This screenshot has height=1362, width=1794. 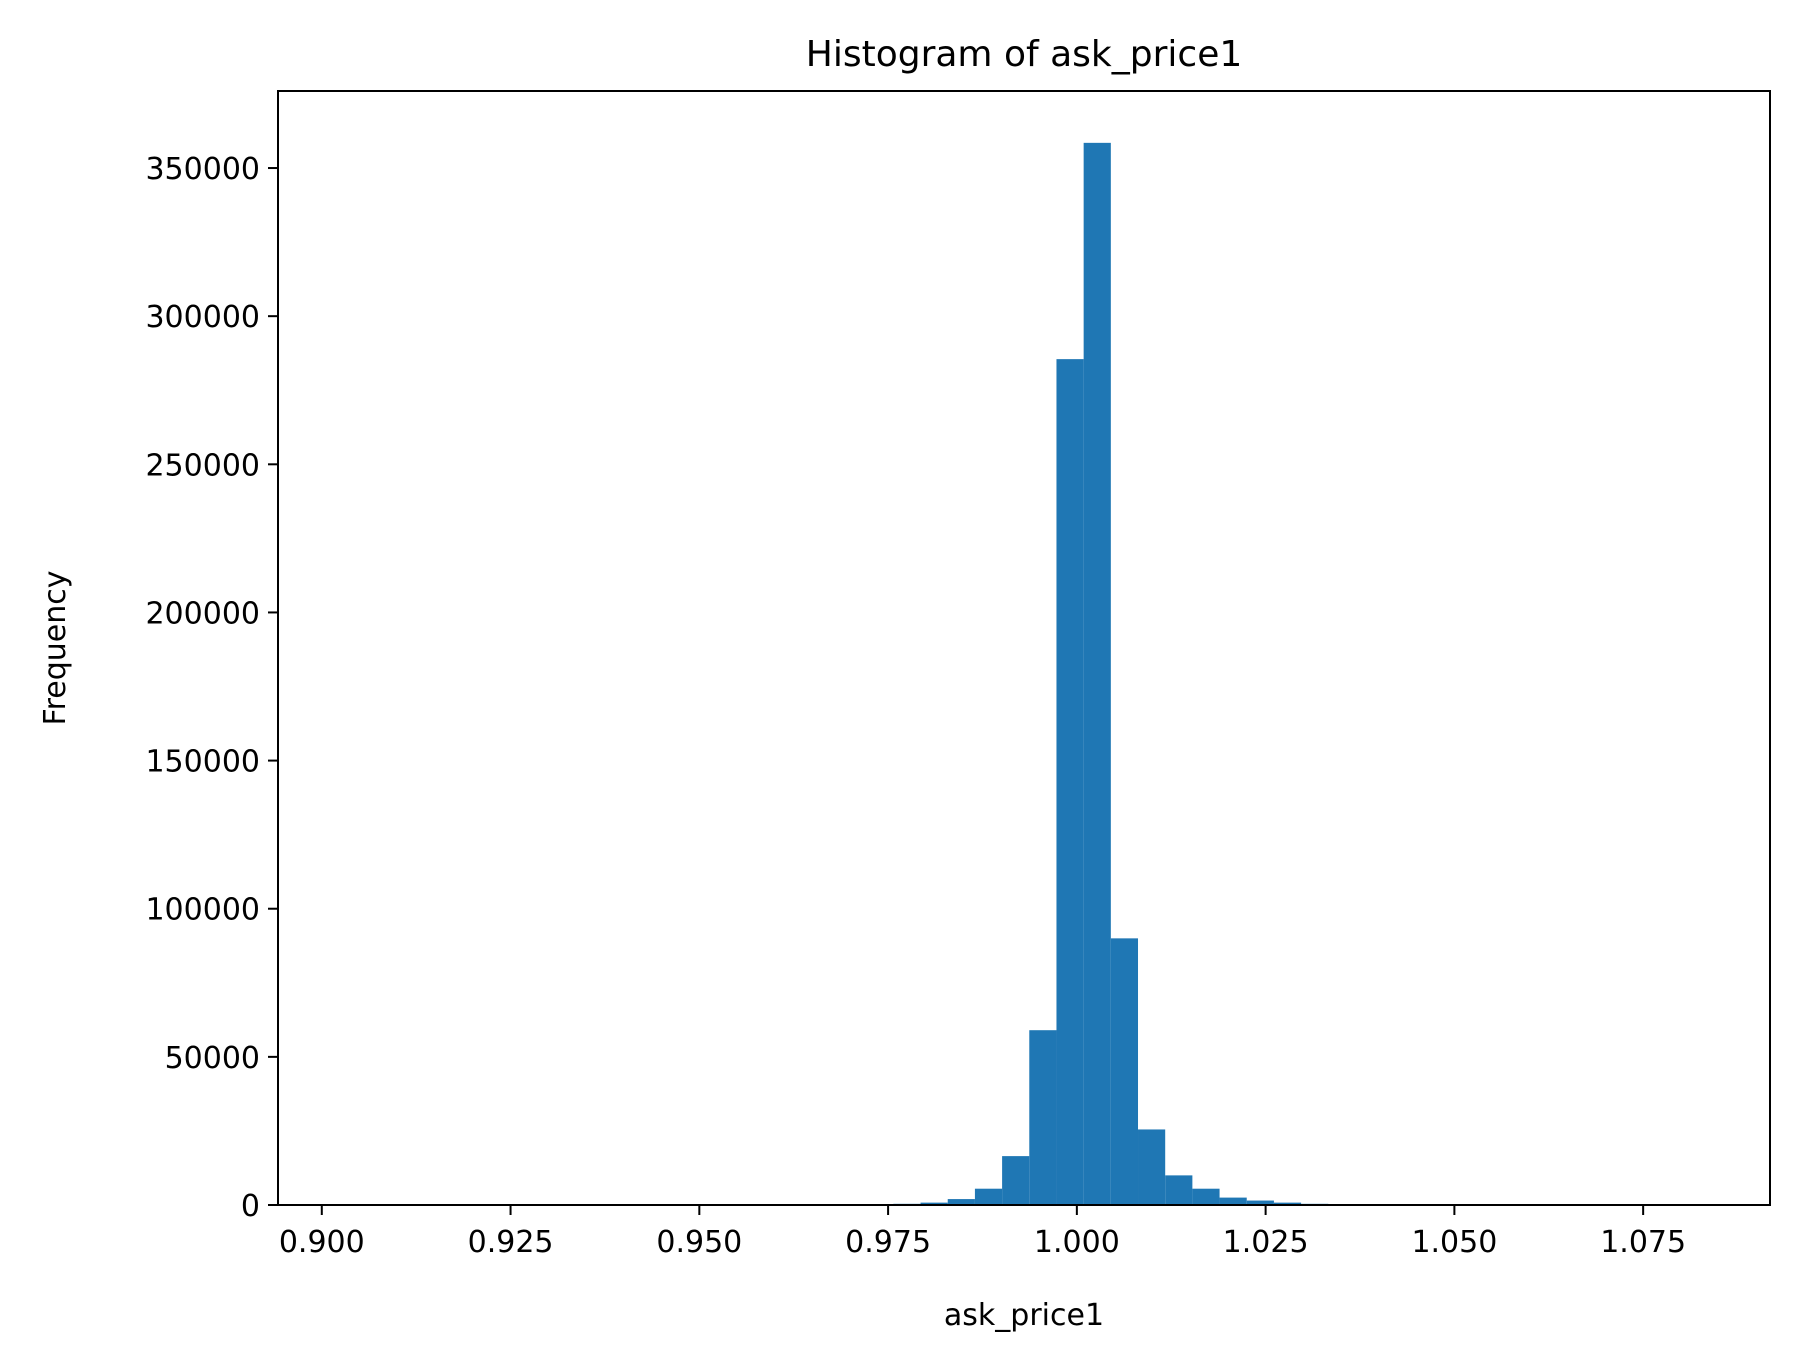 What do you see at coordinates (202, 613) in the screenshot?
I see `y-tick-label: 200000` at bounding box center [202, 613].